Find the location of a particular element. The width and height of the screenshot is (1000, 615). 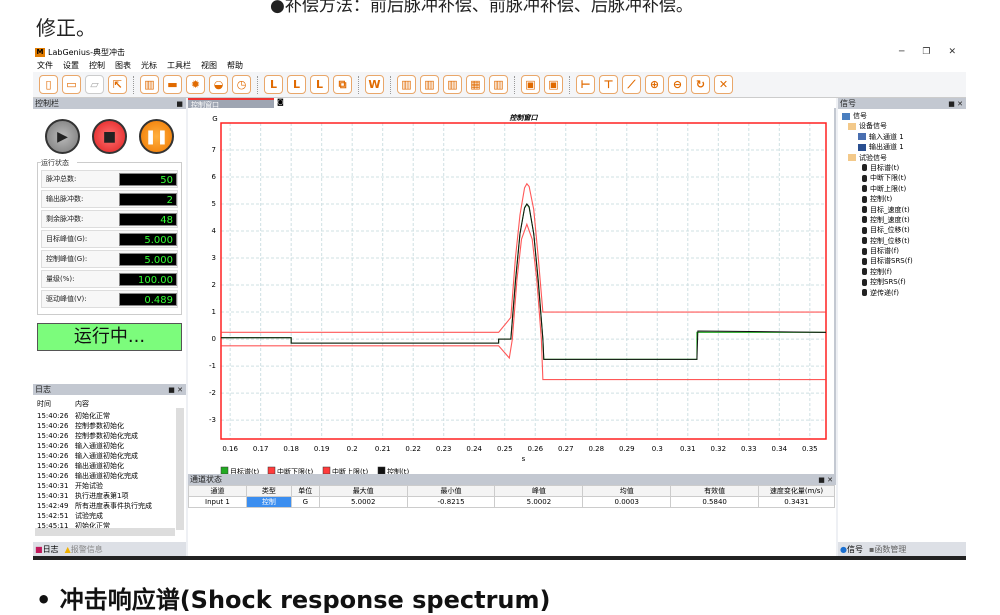

fit-button: ✕ is located at coordinates (723, 84).